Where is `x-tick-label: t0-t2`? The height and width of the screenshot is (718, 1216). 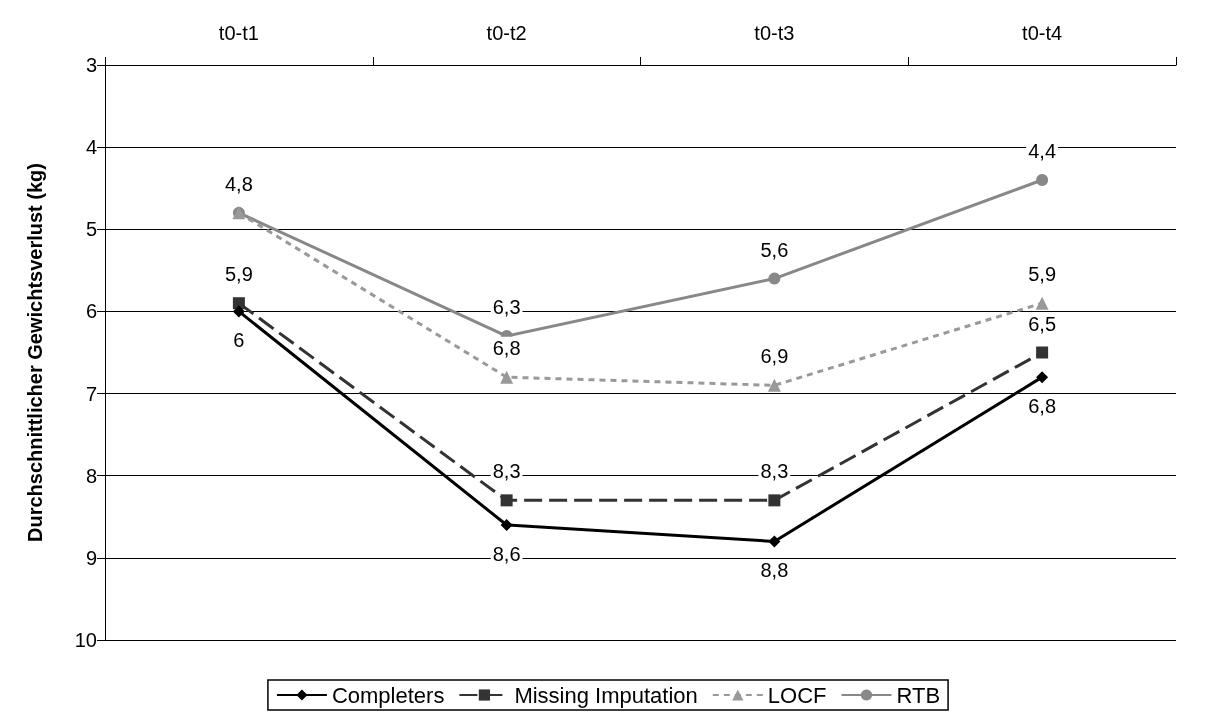 x-tick-label: t0-t2 is located at coordinates (506, 33).